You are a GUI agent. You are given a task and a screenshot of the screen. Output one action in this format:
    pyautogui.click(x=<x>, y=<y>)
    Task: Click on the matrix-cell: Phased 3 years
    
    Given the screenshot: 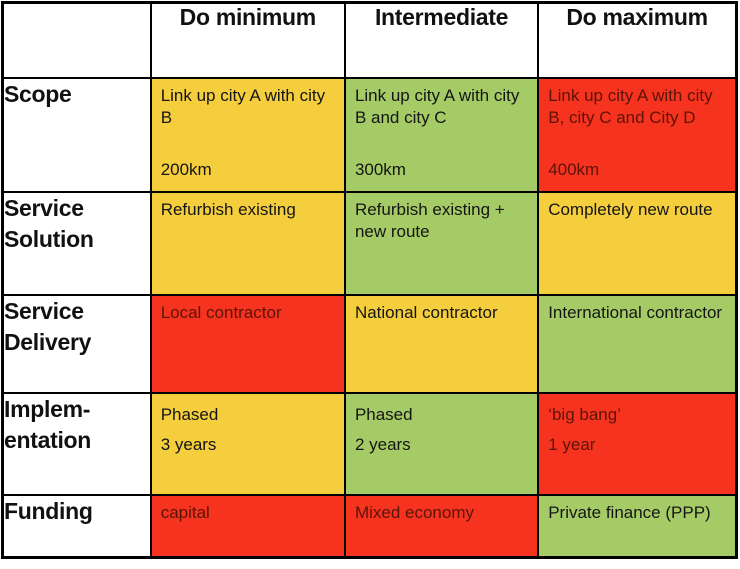 What is the action you would take?
    pyautogui.click(x=247, y=443)
    